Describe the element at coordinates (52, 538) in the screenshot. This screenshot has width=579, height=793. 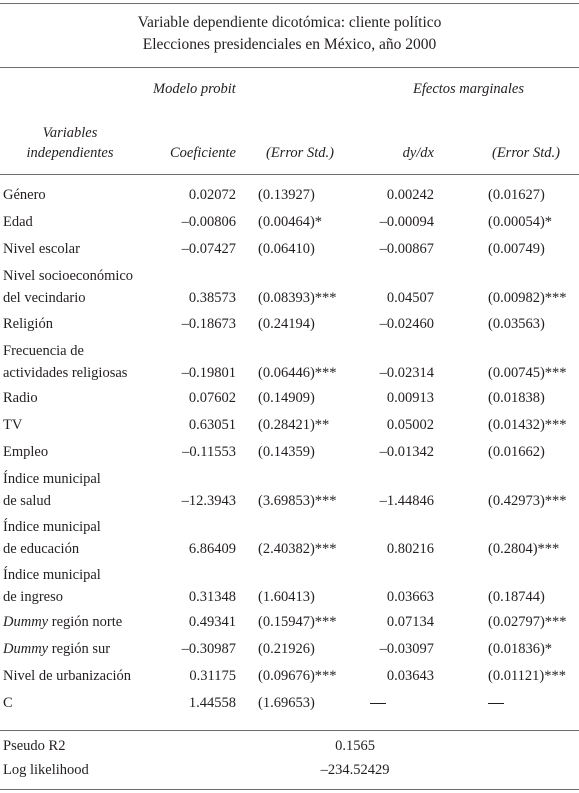
I see `row-label: Índice municipal de educación` at that location.